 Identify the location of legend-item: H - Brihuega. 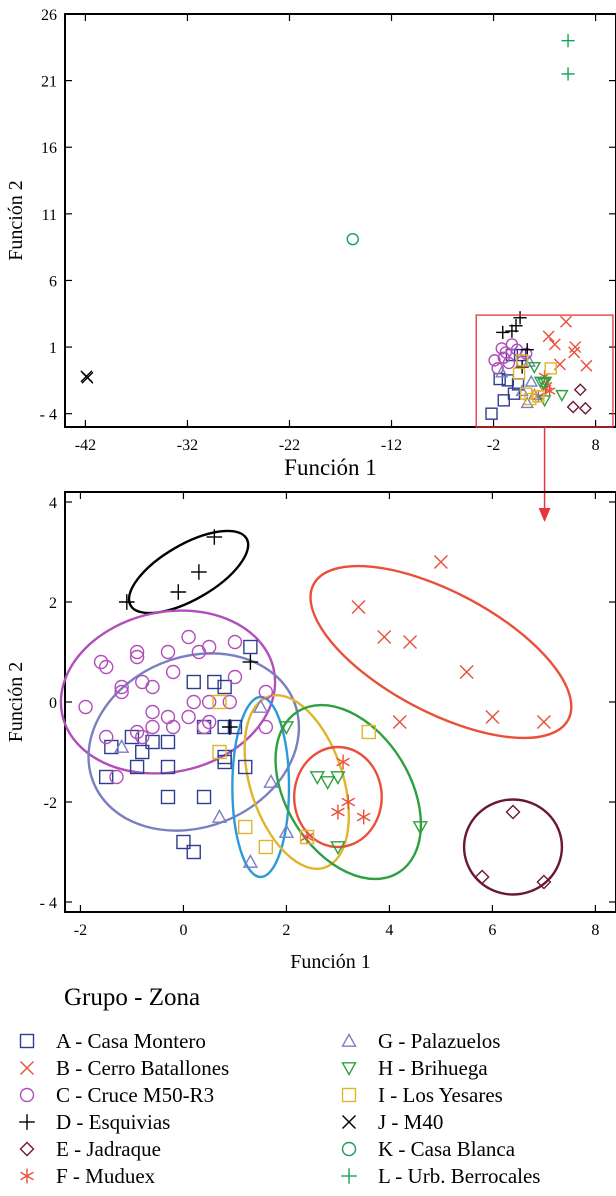
(413, 1068).